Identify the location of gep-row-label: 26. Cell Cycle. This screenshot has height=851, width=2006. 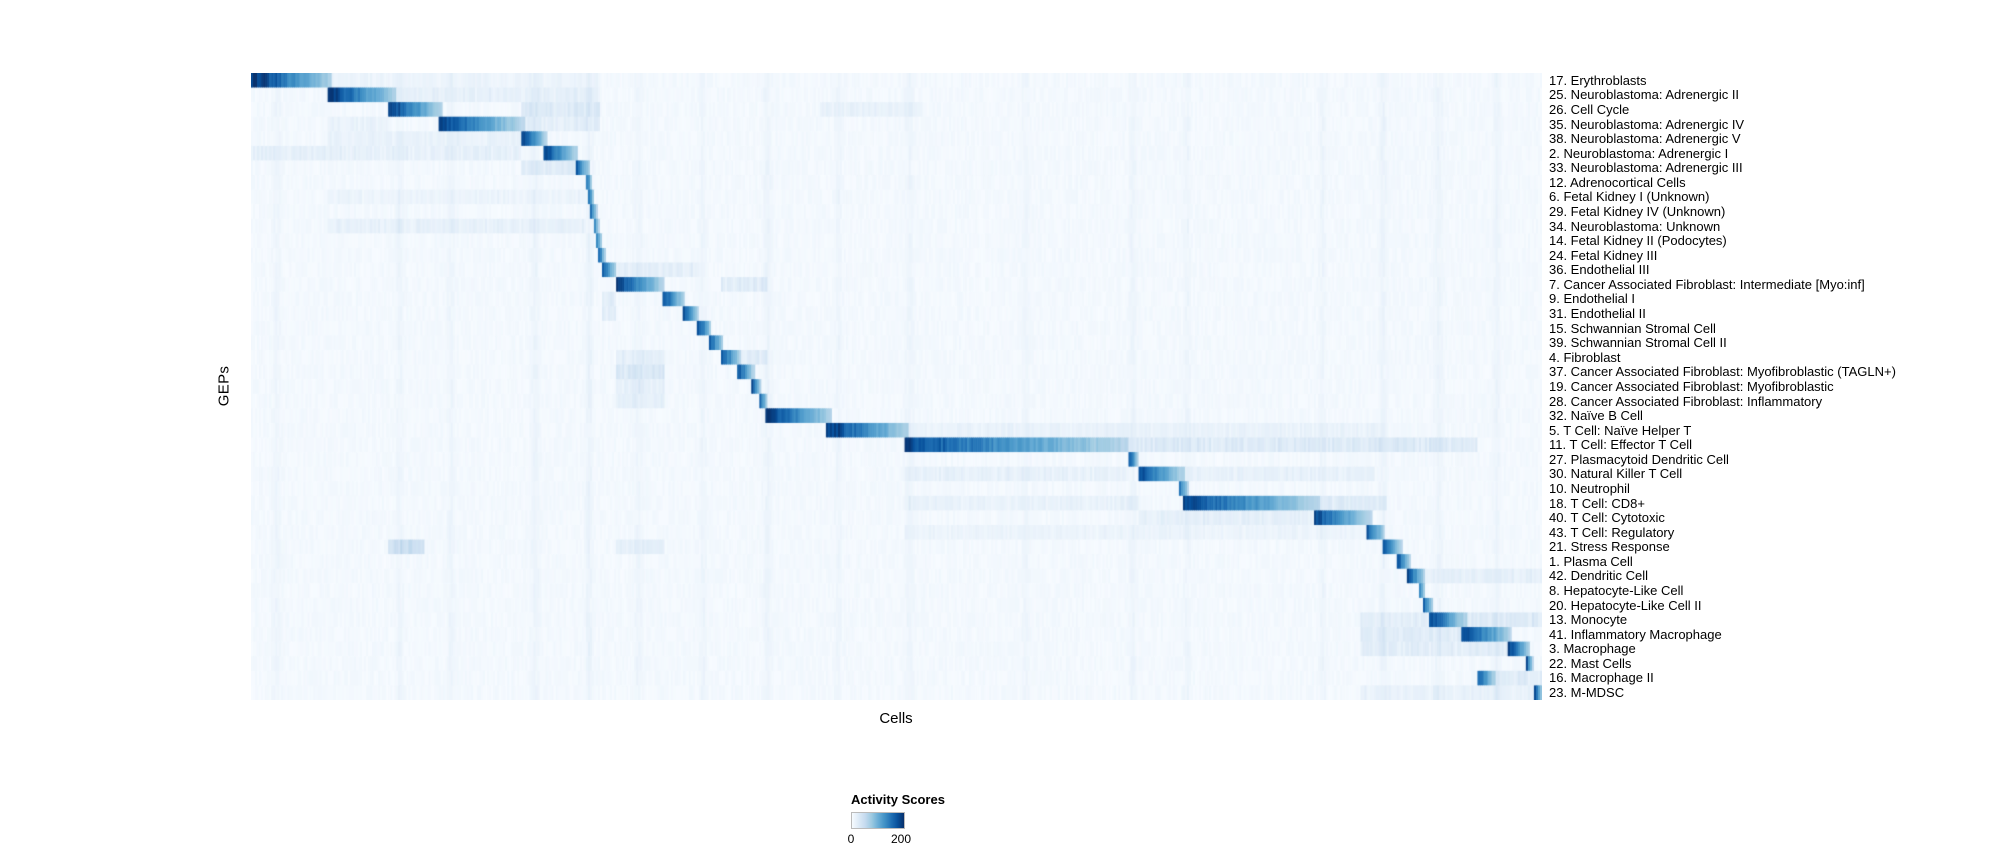
(1589, 109).